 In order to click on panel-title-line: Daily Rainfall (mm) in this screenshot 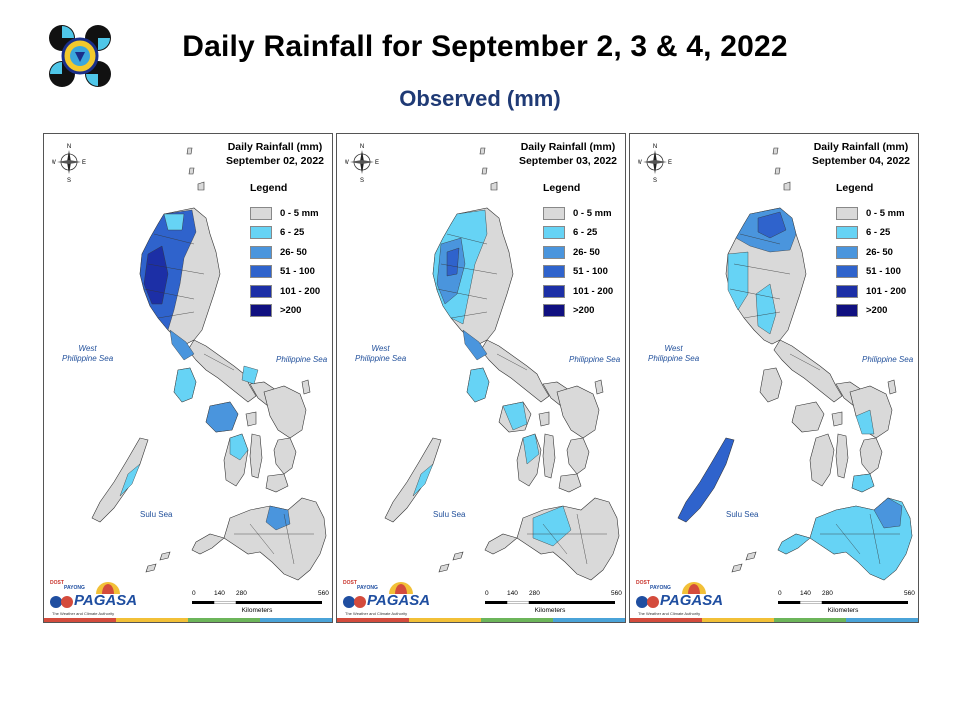, I will do `click(568, 147)`.